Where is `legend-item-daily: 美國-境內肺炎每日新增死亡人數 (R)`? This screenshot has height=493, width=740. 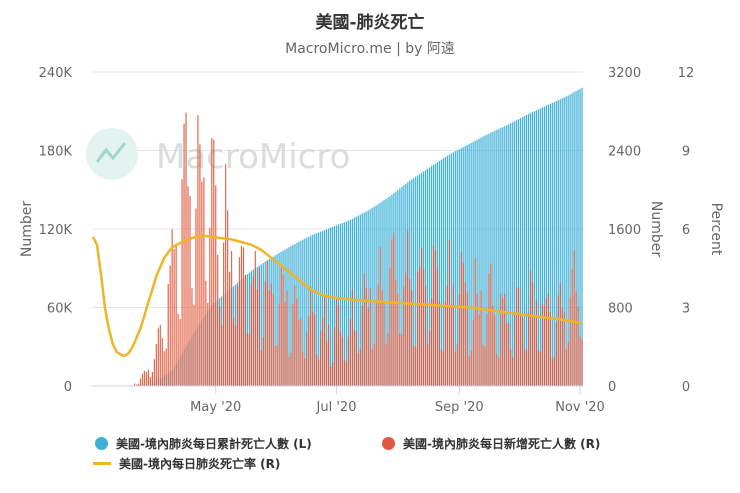 legend-item-daily: 美國-境內肺炎每日新增死亡人數 (R) is located at coordinates (491, 443).